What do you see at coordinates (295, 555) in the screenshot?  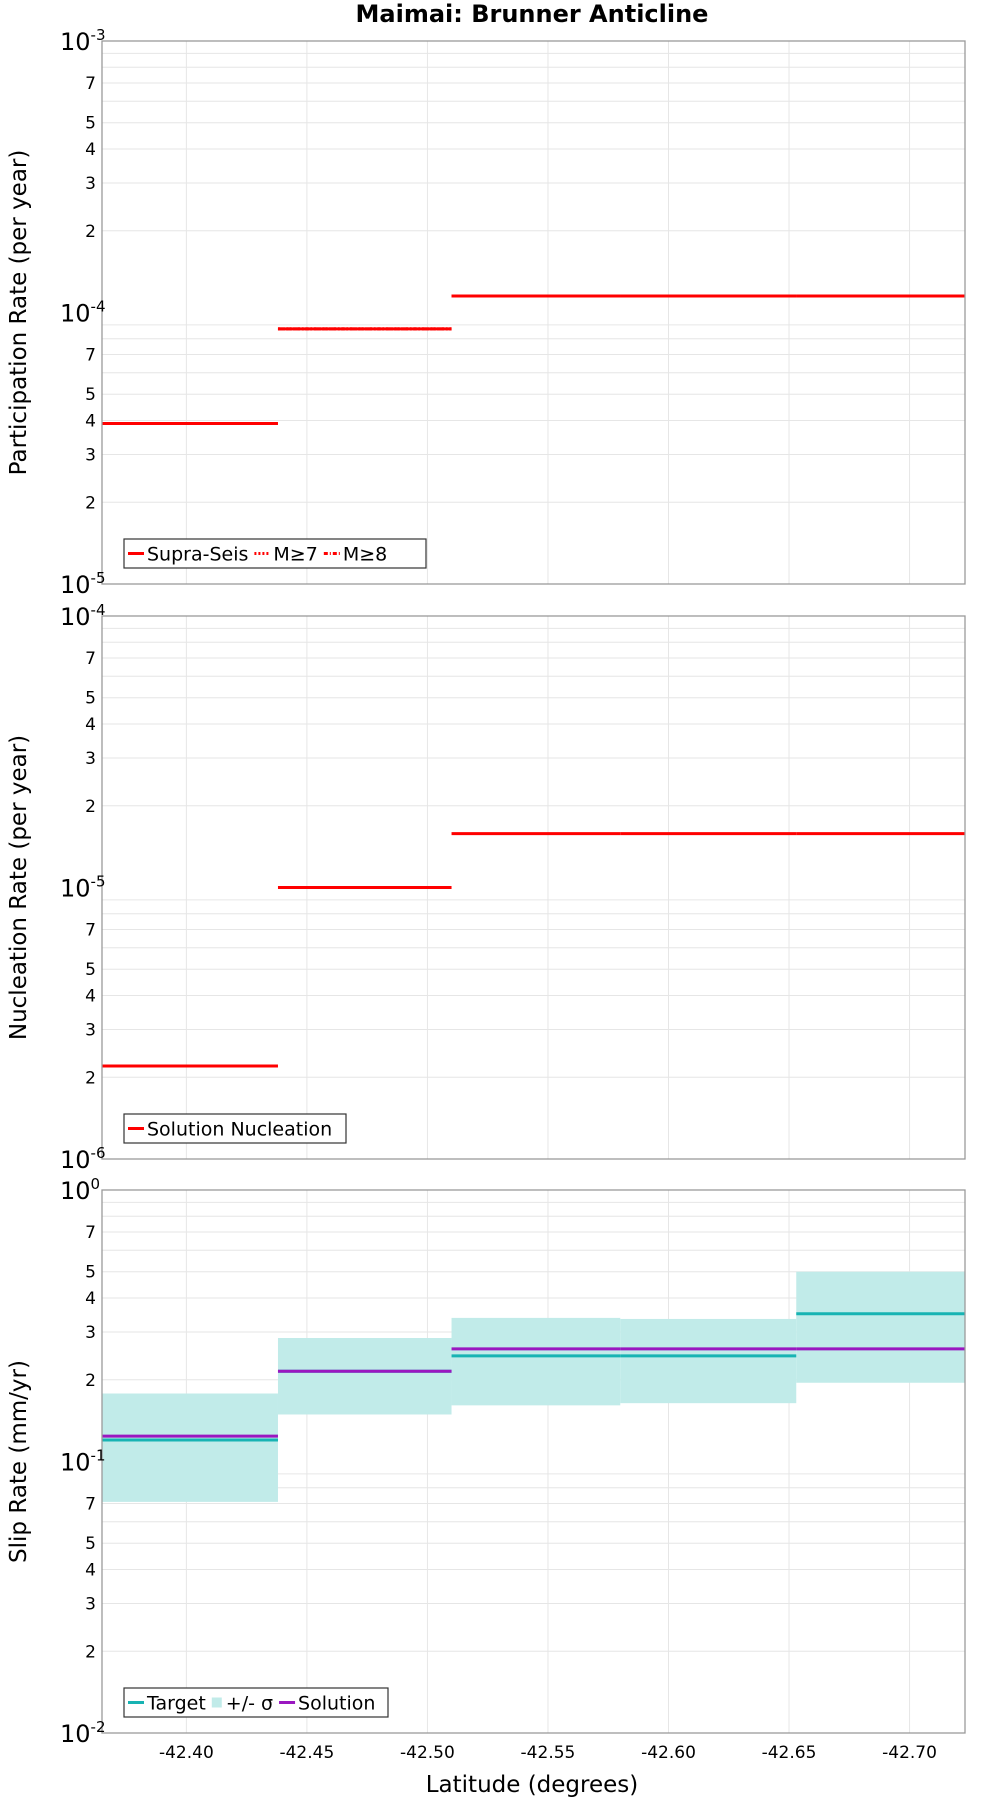 I see `legend-label: M≥7` at bounding box center [295, 555].